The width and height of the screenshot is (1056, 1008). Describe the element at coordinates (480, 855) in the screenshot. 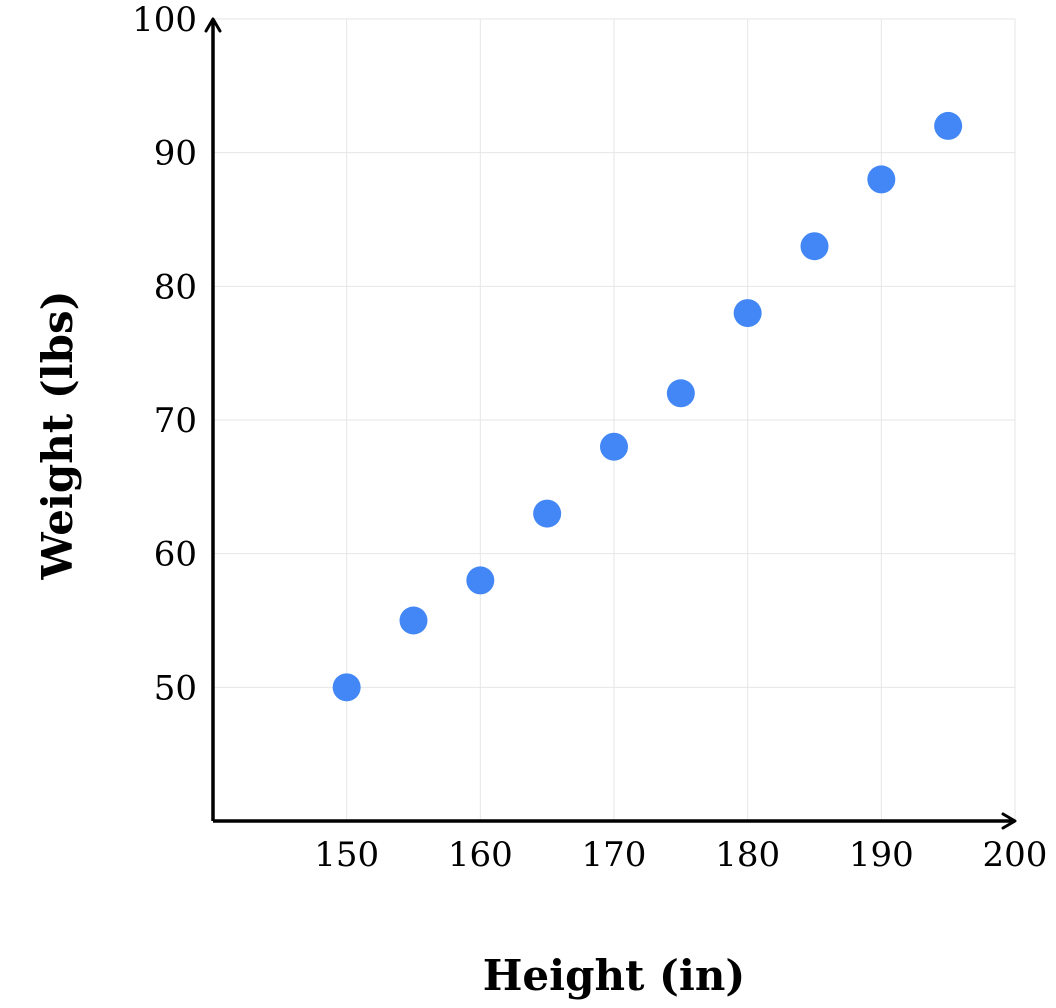

I see `x-tick-label-160: 160` at that location.